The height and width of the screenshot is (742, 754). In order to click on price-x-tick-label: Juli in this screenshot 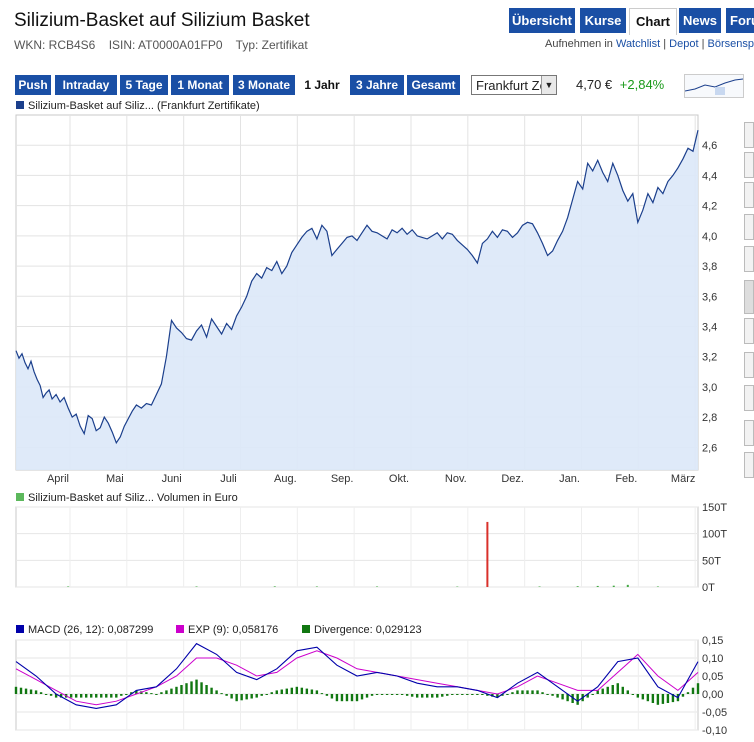, I will do `click(228, 479)`.